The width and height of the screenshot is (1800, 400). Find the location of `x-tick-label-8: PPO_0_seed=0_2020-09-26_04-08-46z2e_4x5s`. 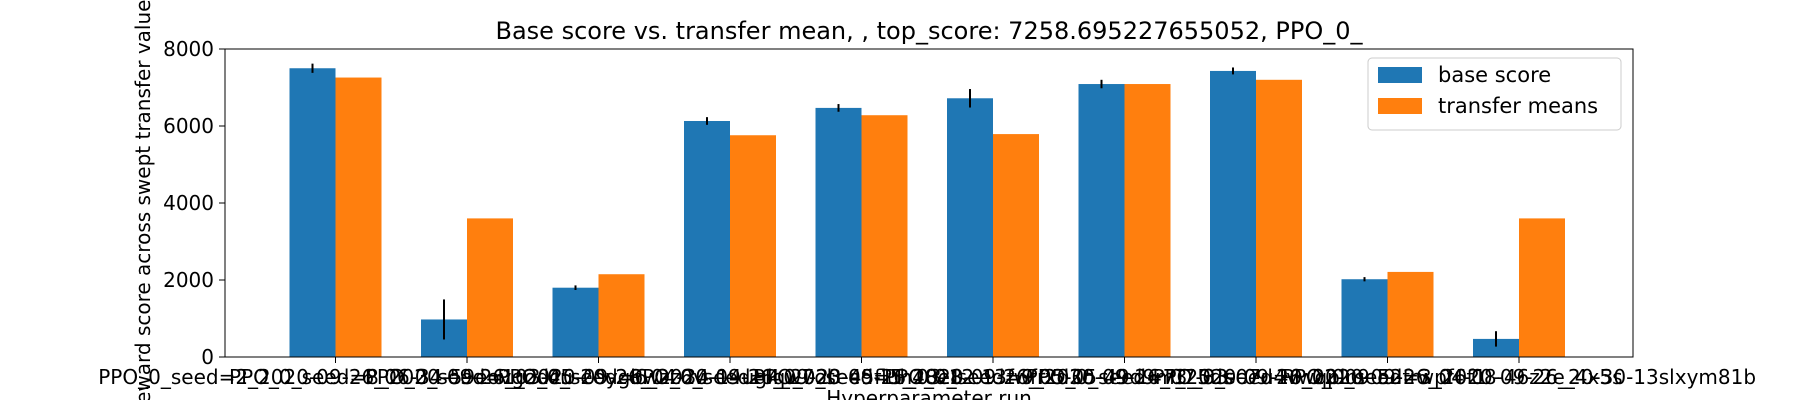

x-tick-label-8: PPO_0_seed=0_2020-09-26_04-08-46z2e_4x5s is located at coordinates (1387, 377).